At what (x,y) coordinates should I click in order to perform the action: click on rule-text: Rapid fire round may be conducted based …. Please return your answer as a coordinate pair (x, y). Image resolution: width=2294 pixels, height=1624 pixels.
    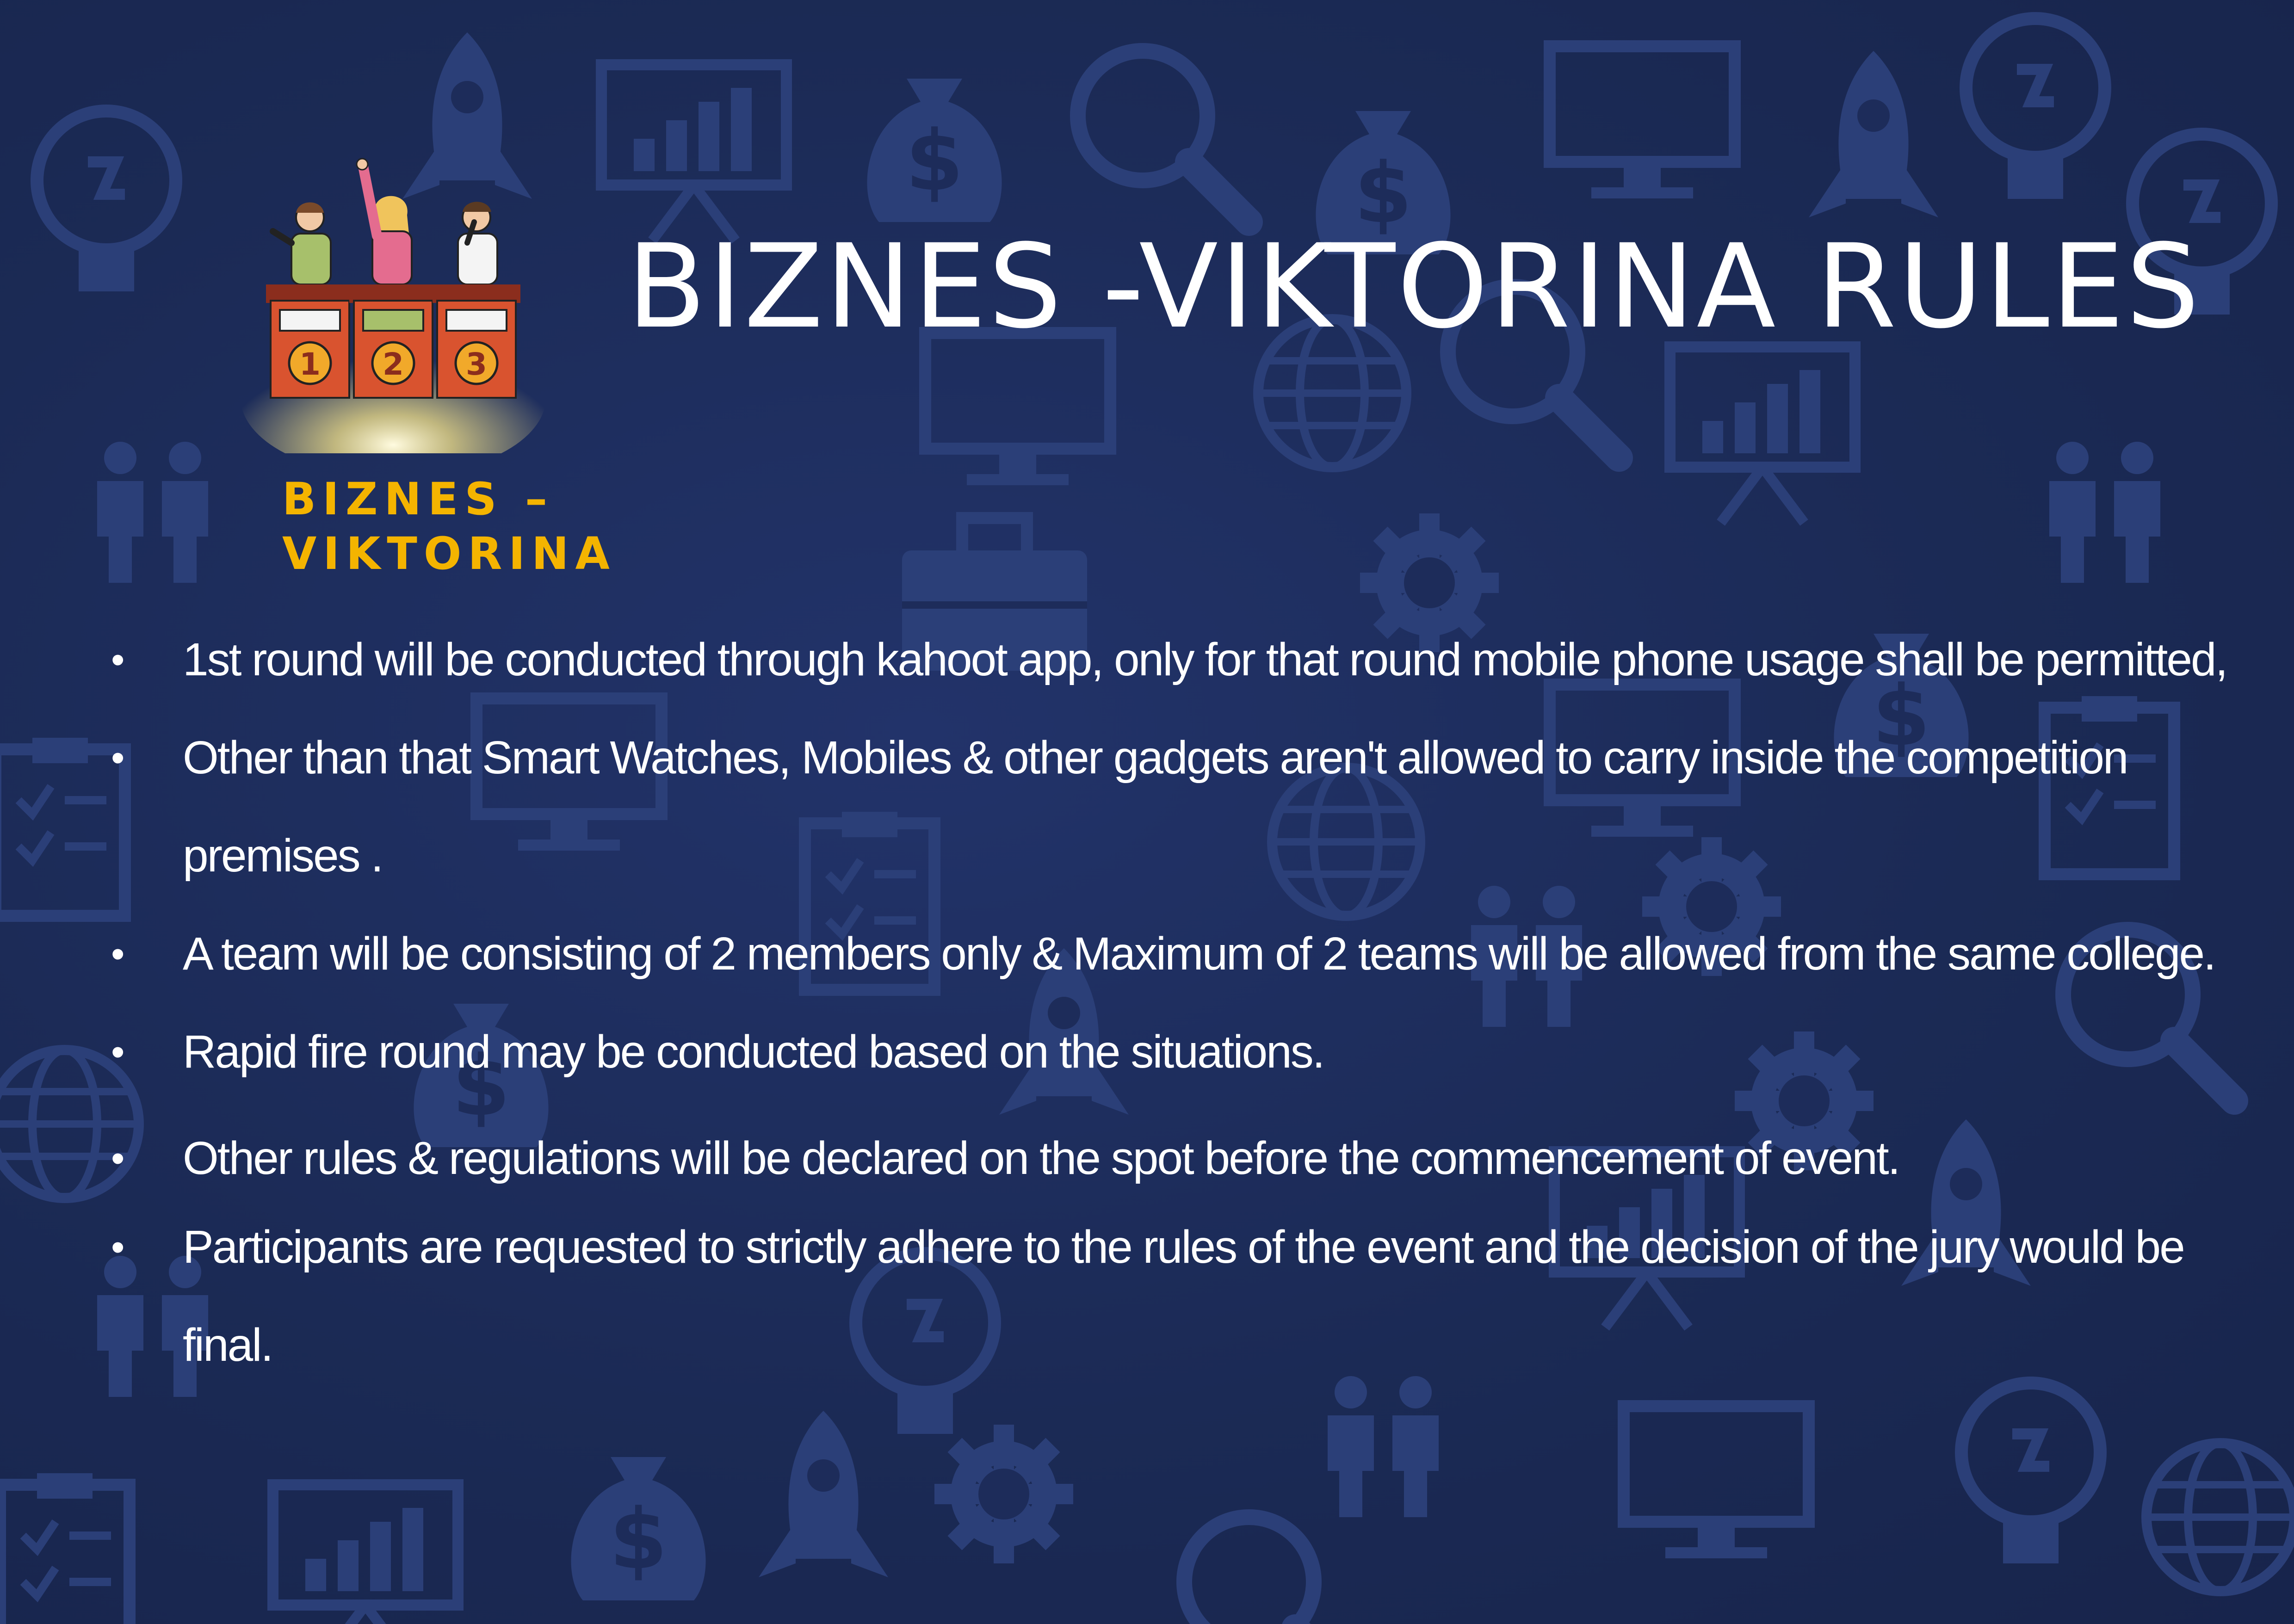
    Looking at the image, I should click on (754, 1052).